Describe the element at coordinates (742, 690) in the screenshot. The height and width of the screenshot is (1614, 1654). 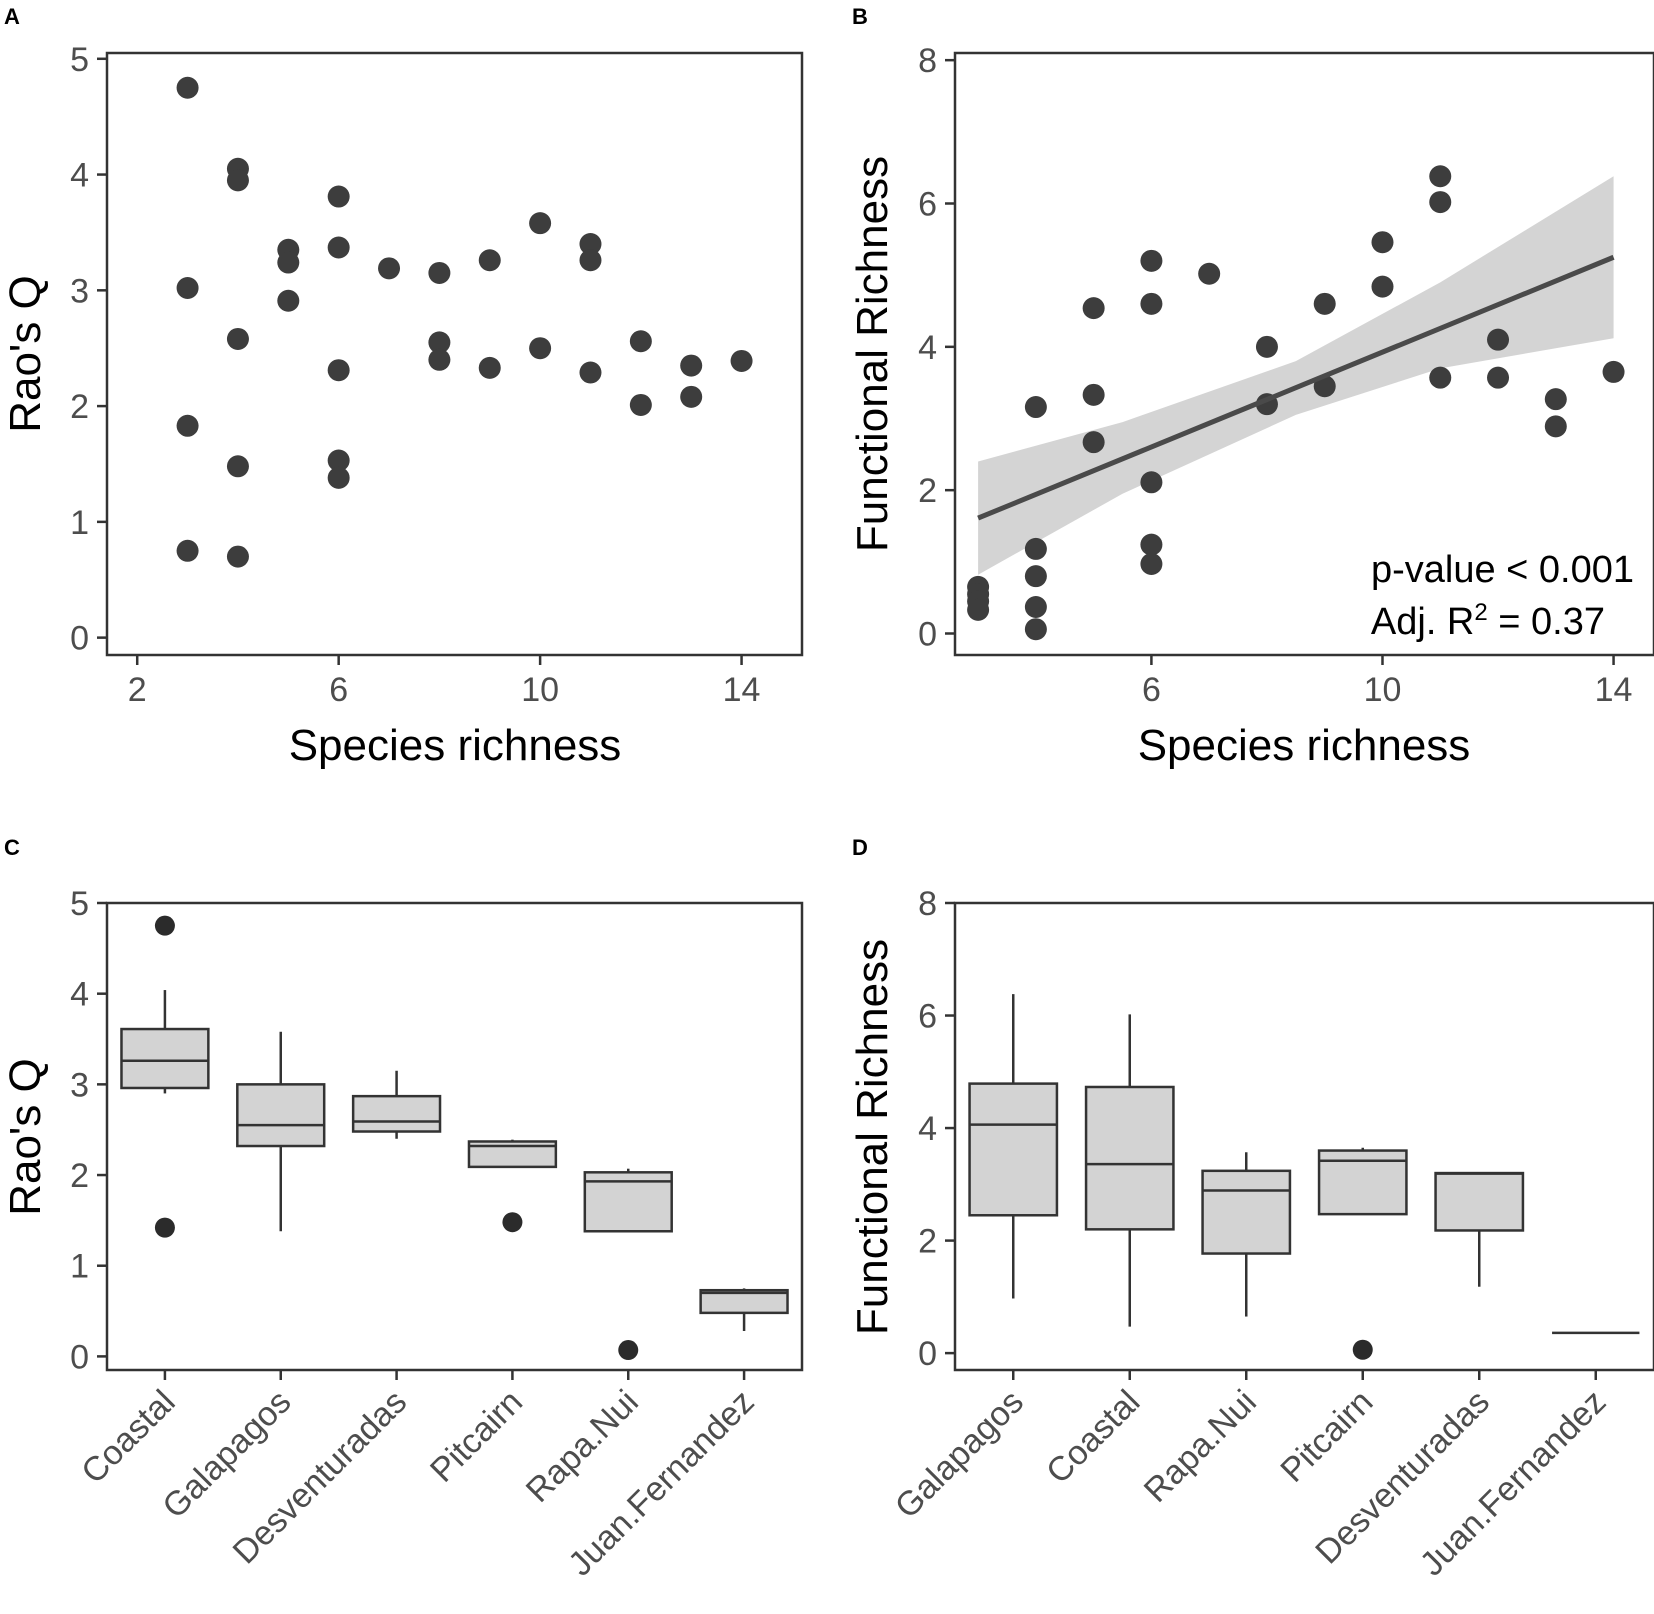
I see `panel-a-x-tick-label: 14` at that location.